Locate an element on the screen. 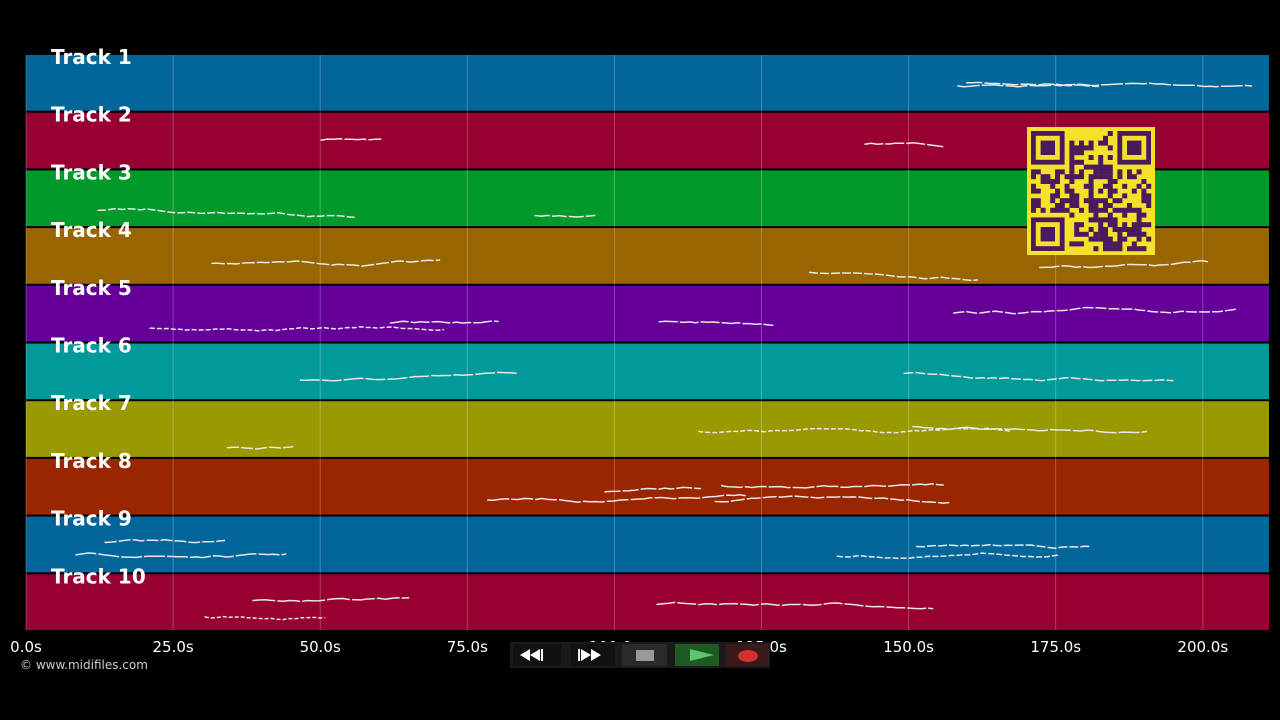 The width and height of the screenshot is (1280, 720). rewind-button is located at coordinates (537, 655).